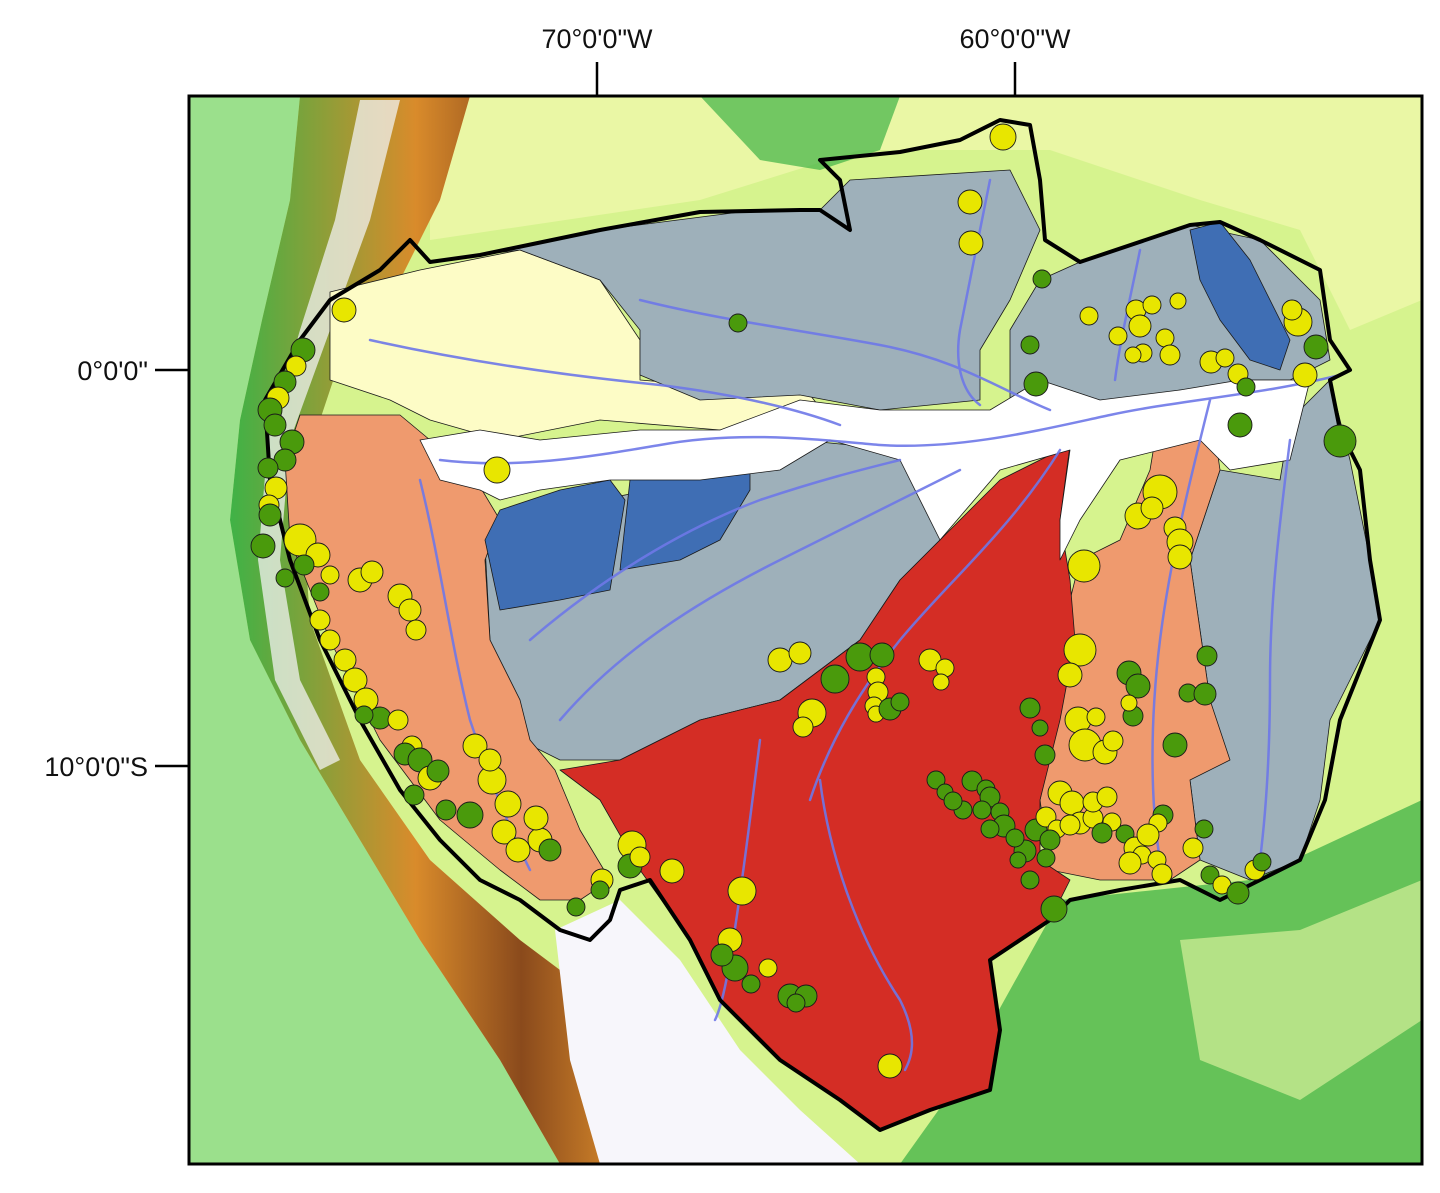 The height and width of the screenshot is (1193, 1440). What do you see at coordinates (1275, 650) in the screenshot?
I see `river-xingu` at bounding box center [1275, 650].